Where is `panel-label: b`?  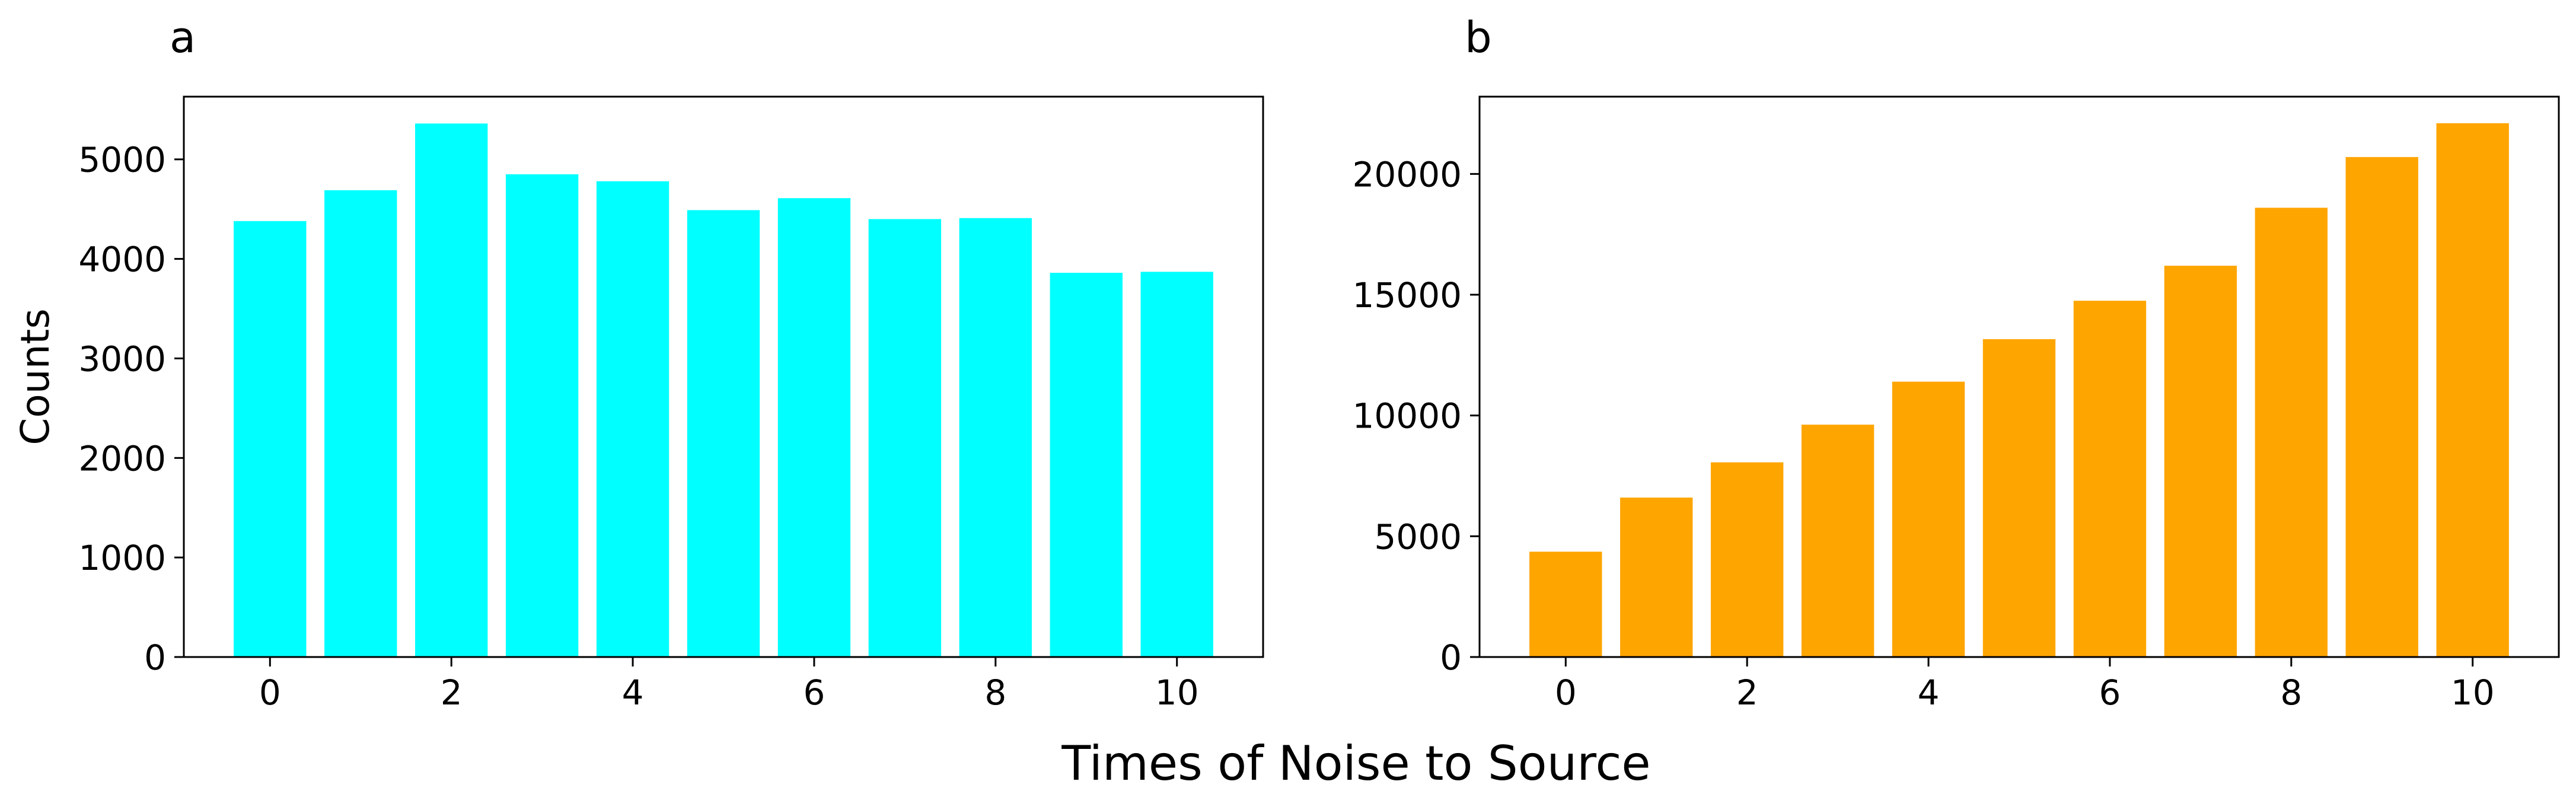 panel-label: b is located at coordinates (1478, 37).